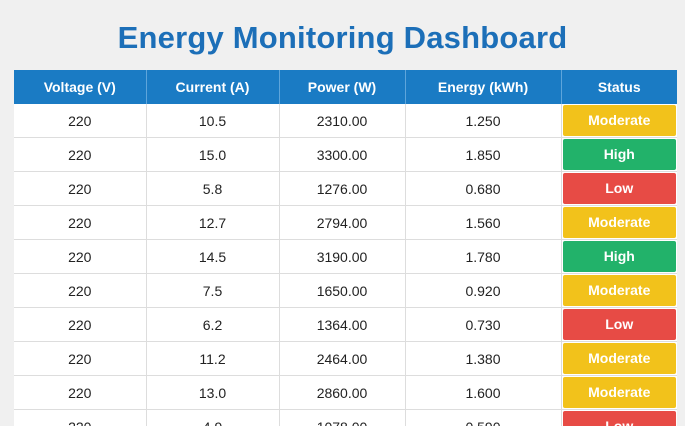  What do you see at coordinates (483, 256) in the screenshot?
I see `energy-cell: 1.780` at bounding box center [483, 256].